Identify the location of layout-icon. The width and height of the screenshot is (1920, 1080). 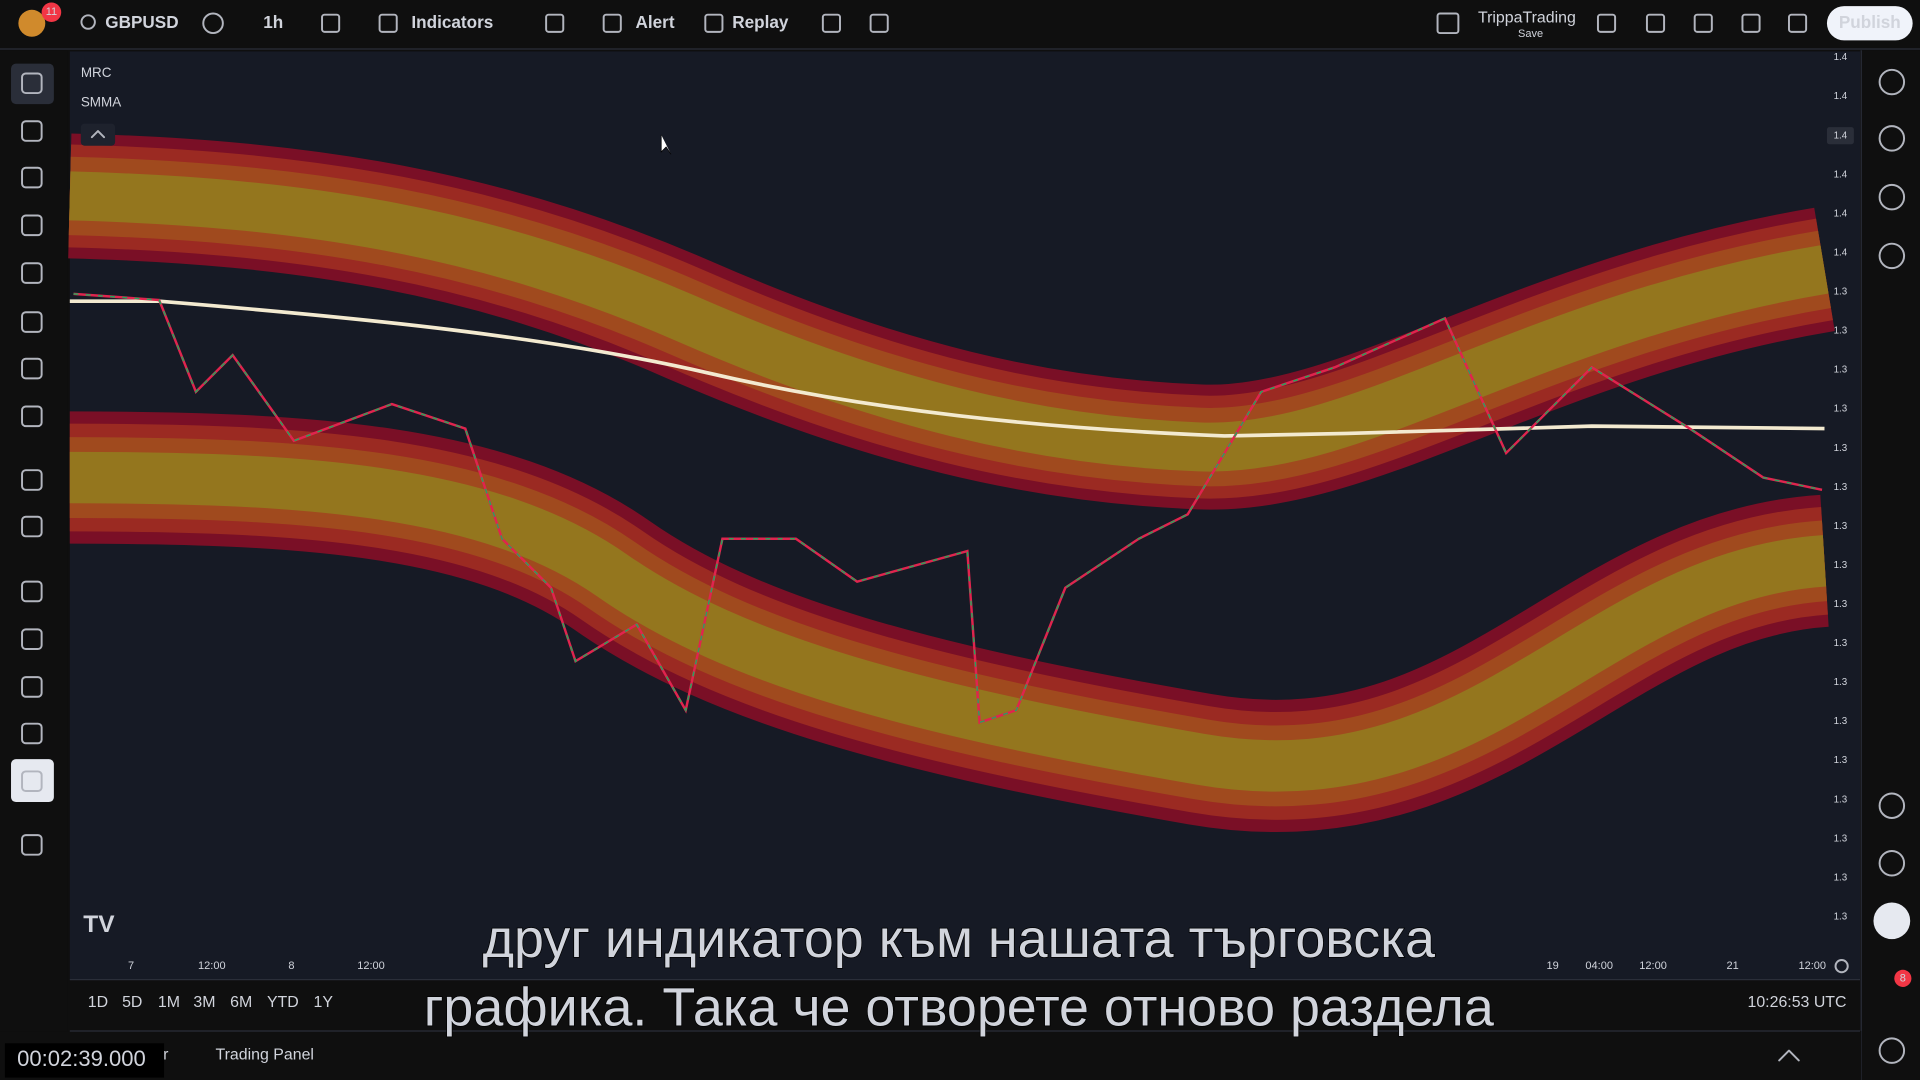
(1448, 23).